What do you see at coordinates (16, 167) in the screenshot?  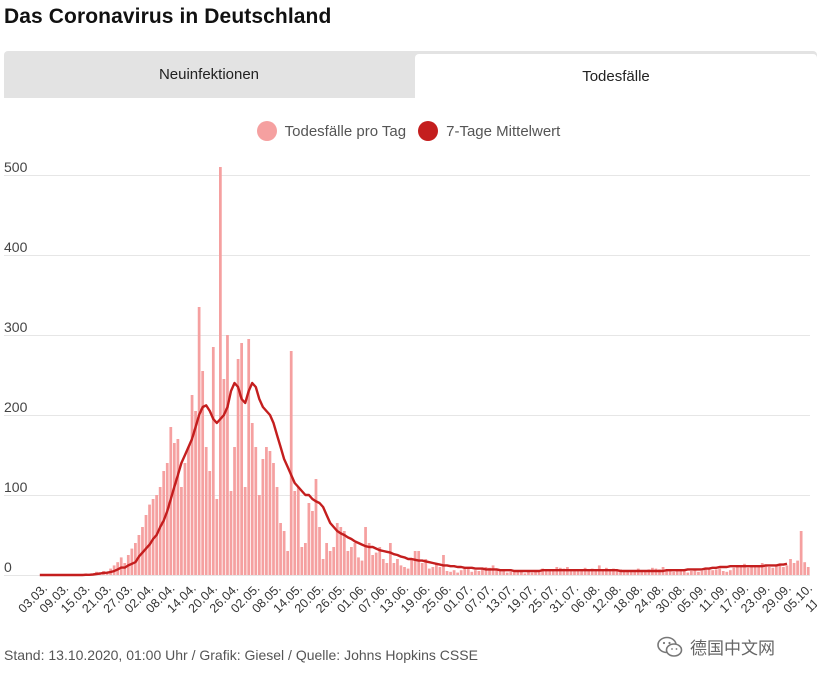 I see `y-tick-label: 500` at bounding box center [16, 167].